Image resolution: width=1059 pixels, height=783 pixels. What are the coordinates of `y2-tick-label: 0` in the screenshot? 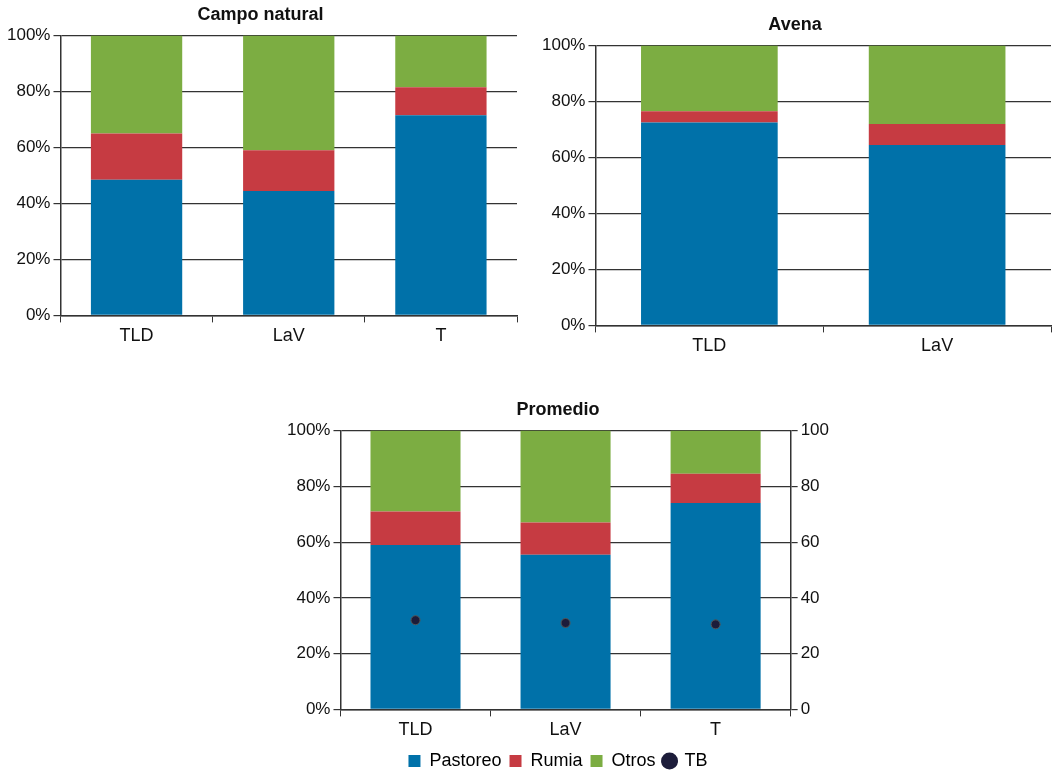 It's located at (805, 709).